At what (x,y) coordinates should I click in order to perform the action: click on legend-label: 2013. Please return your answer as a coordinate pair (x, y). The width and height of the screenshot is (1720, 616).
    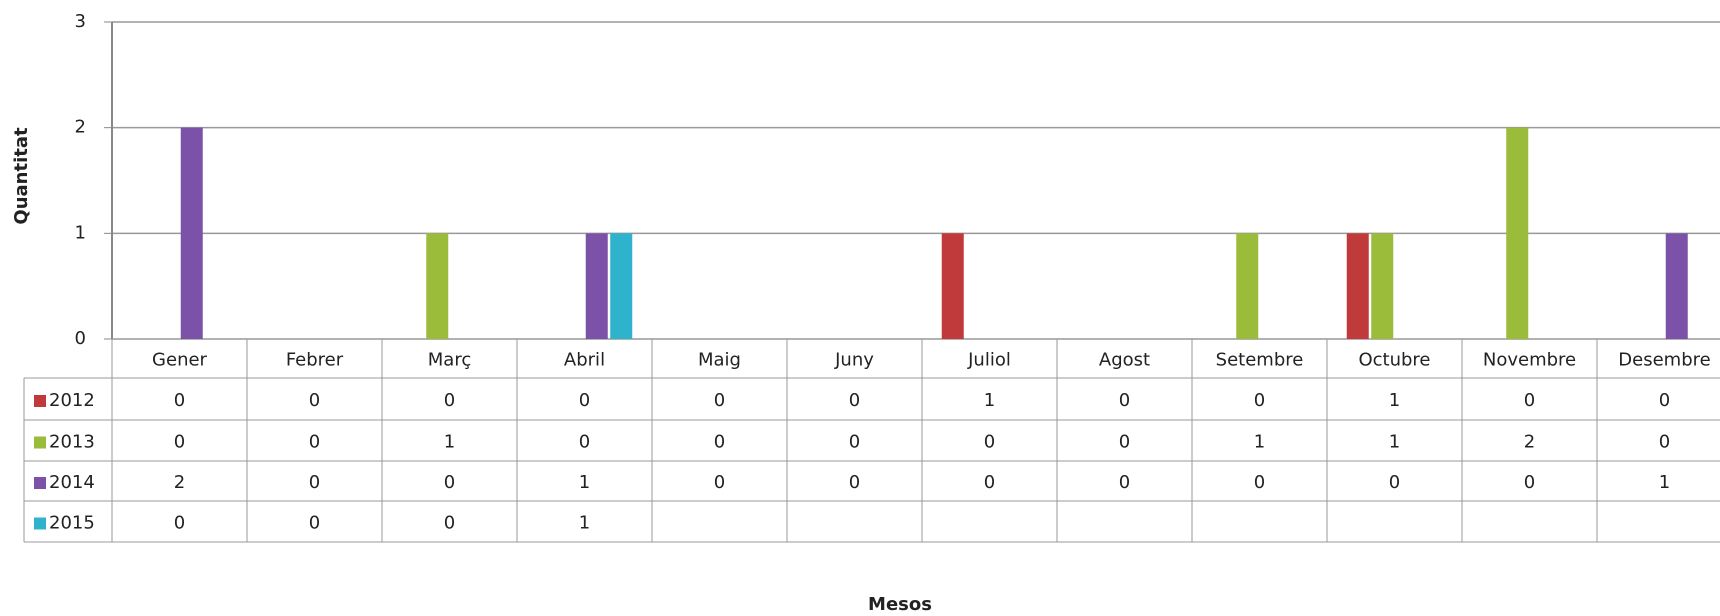
    Looking at the image, I should click on (72, 442).